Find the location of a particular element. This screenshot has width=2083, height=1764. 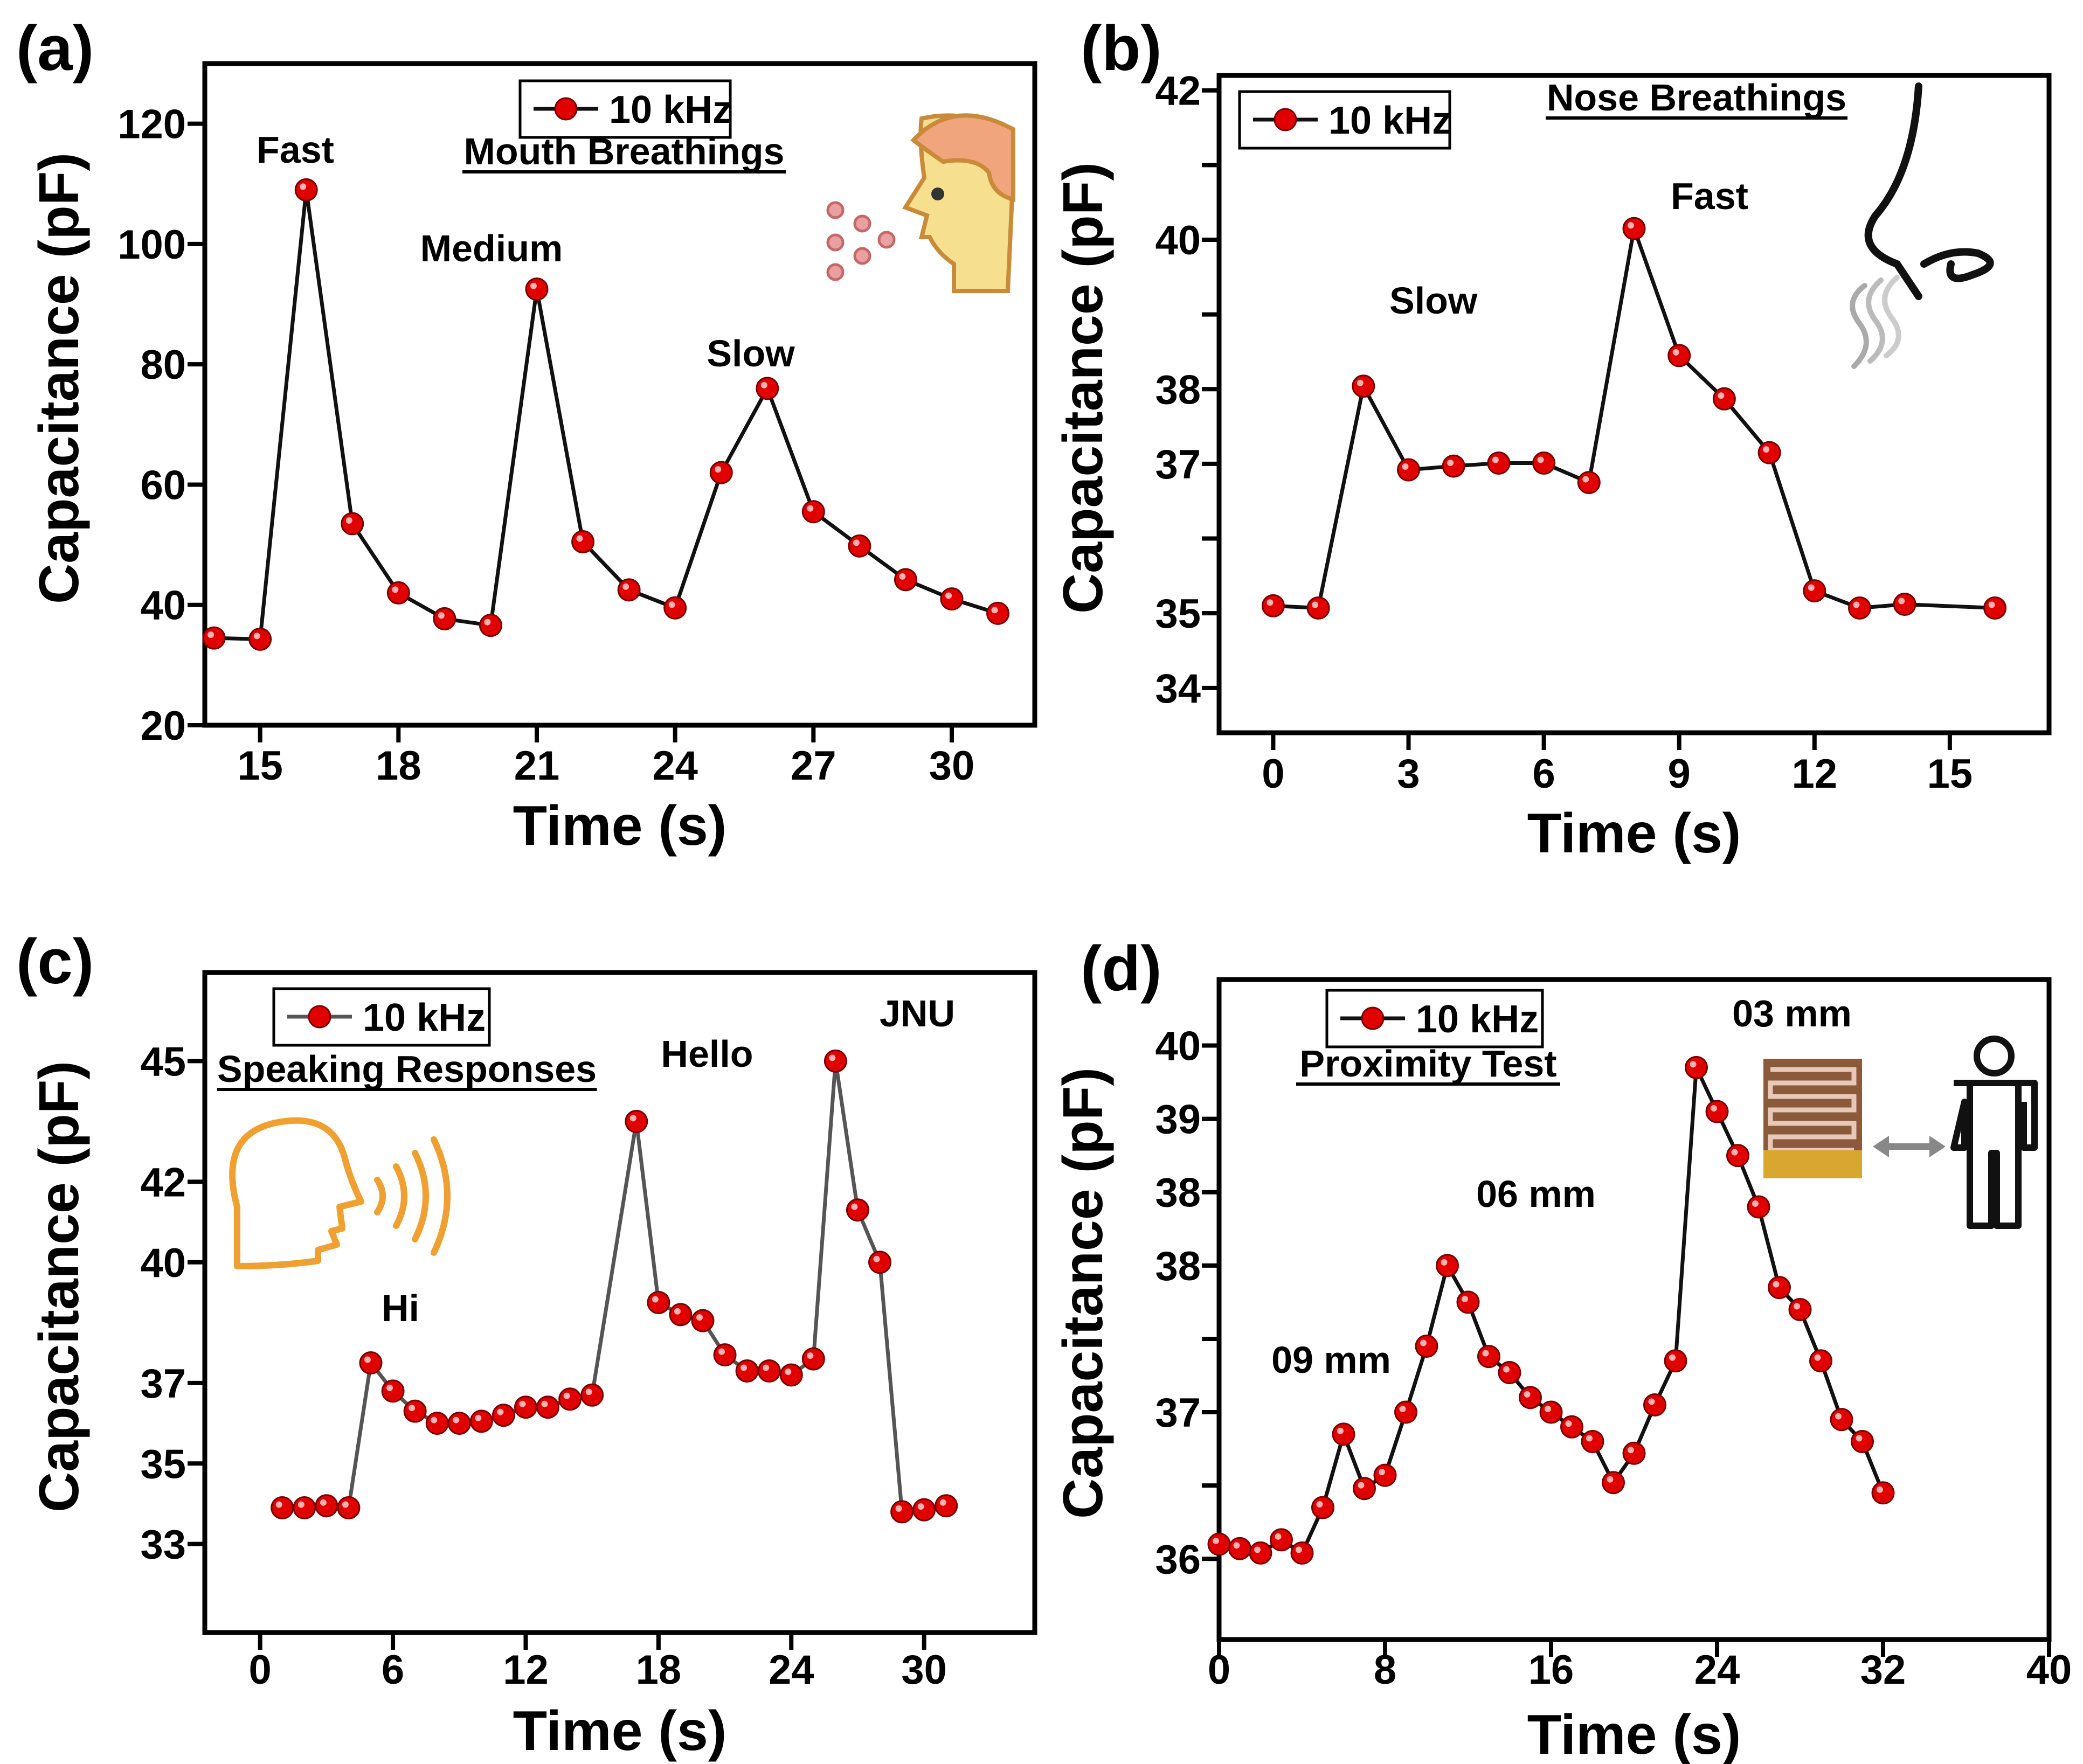

peak-annotation: Slow is located at coordinates (751, 353).